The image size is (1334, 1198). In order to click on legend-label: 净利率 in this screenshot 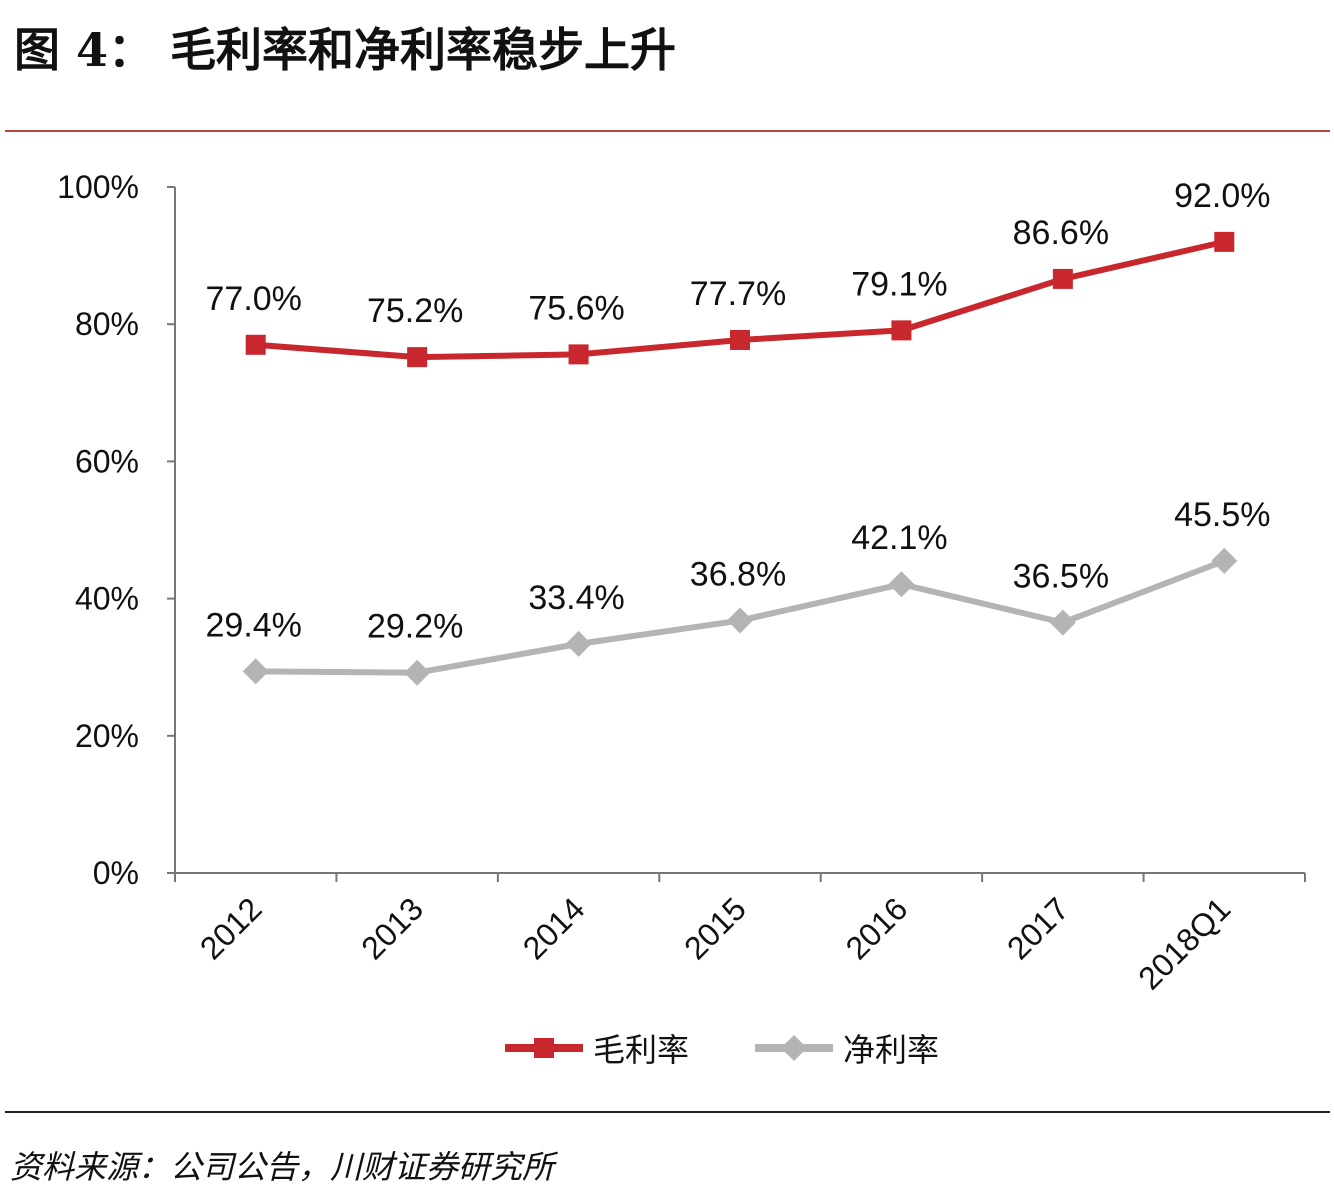, I will do `click(891, 1050)`.